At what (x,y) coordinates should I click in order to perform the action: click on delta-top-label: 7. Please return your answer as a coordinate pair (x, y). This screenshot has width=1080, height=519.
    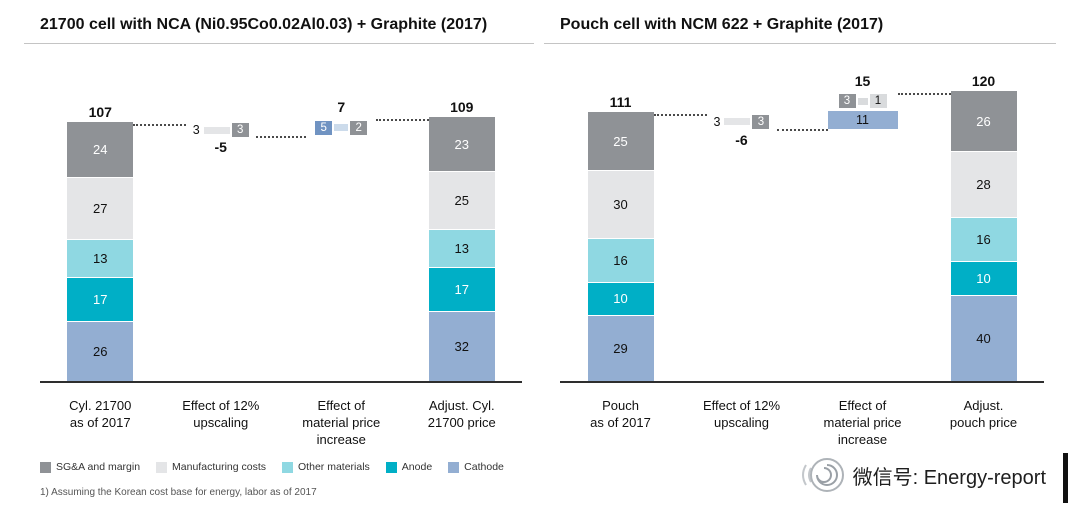
    Looking at the image, I should click on (341, 107).